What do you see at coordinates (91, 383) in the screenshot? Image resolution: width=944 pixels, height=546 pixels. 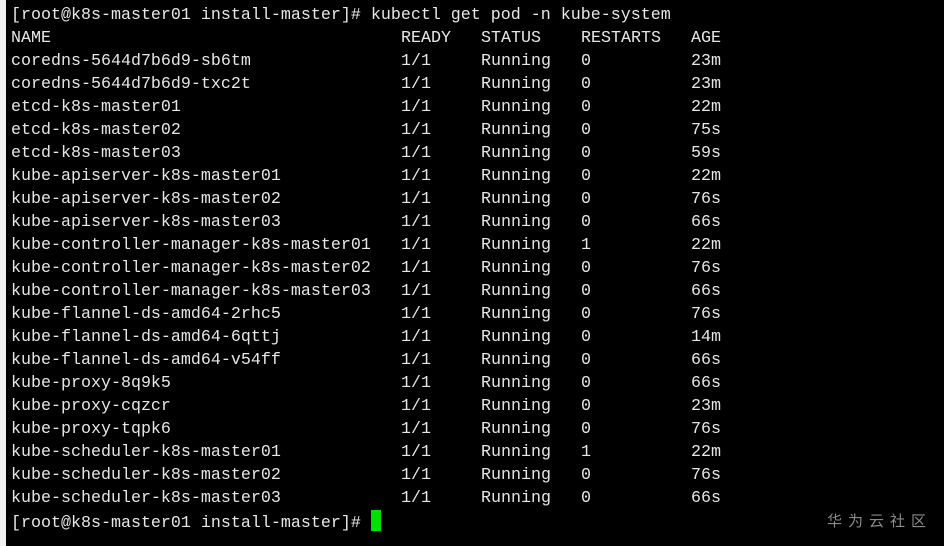 I see `name-cell: kube-proxy-8q9k5` at bounding box center [91, 383].